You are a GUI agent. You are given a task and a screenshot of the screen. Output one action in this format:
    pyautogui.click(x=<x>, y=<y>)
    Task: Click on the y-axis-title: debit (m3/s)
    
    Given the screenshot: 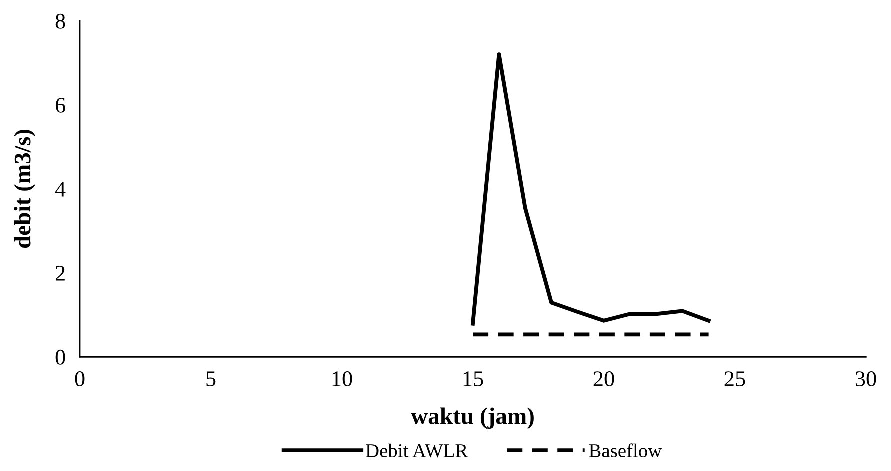 What is the action you would take?
    pyautogui.click(x=25, y=189)
    